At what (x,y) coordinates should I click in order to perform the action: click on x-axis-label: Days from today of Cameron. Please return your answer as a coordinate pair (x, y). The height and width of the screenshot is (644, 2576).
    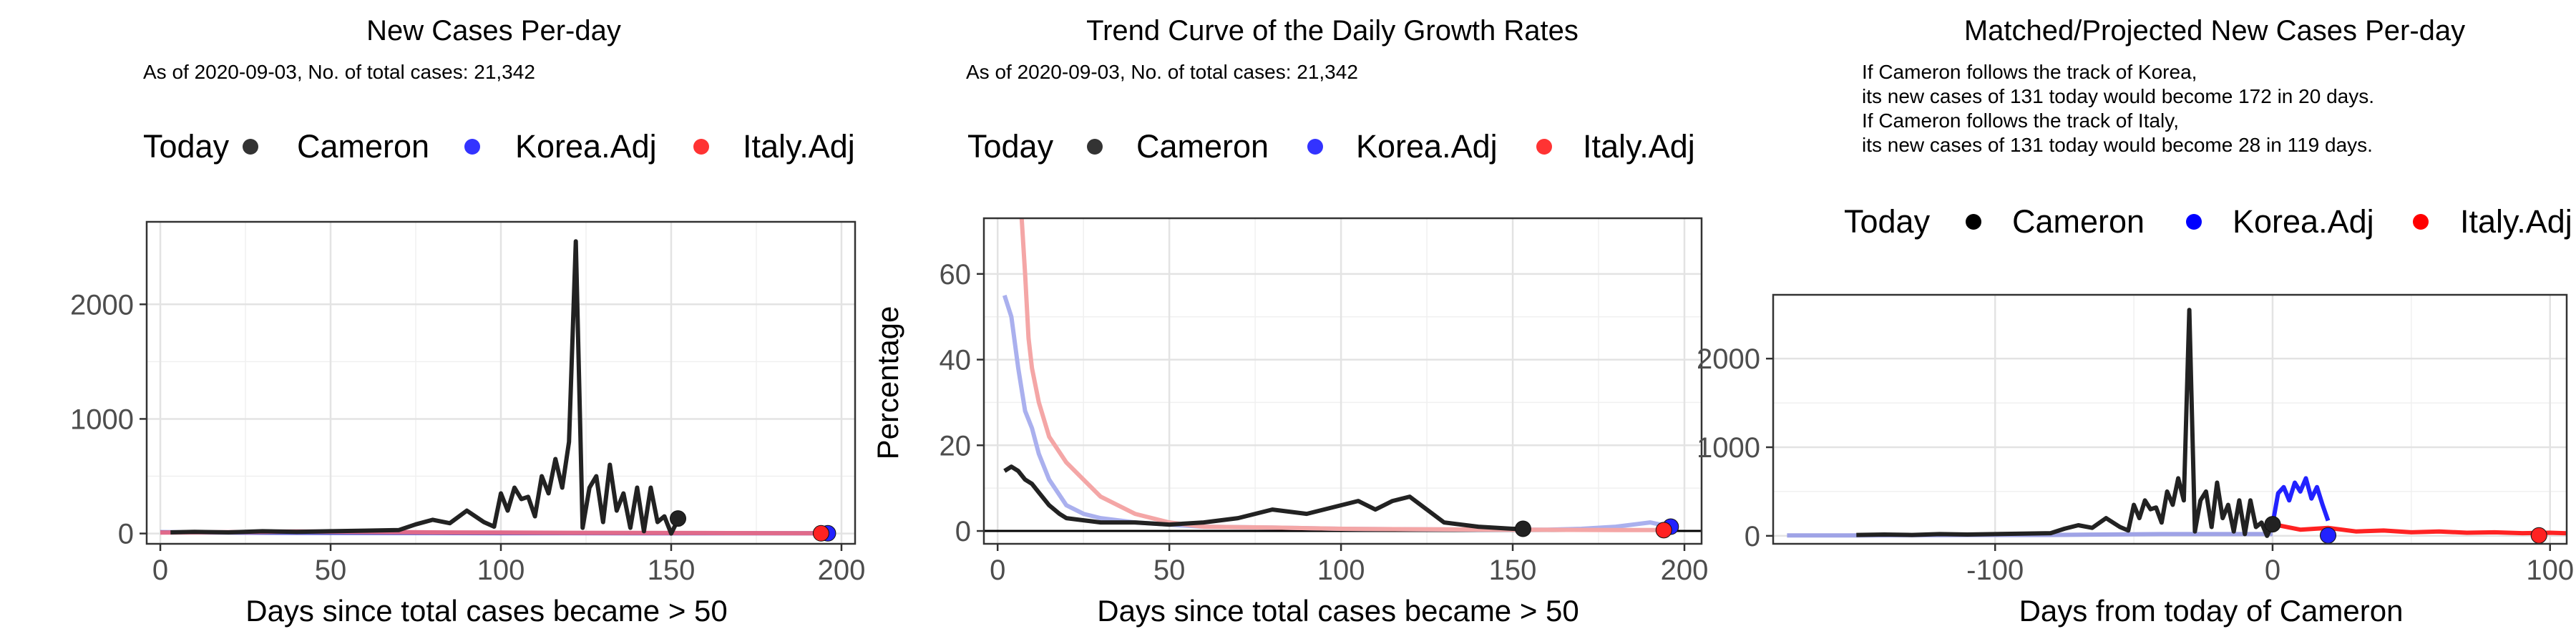
    Looking at the image, I should click on (2211, 611).